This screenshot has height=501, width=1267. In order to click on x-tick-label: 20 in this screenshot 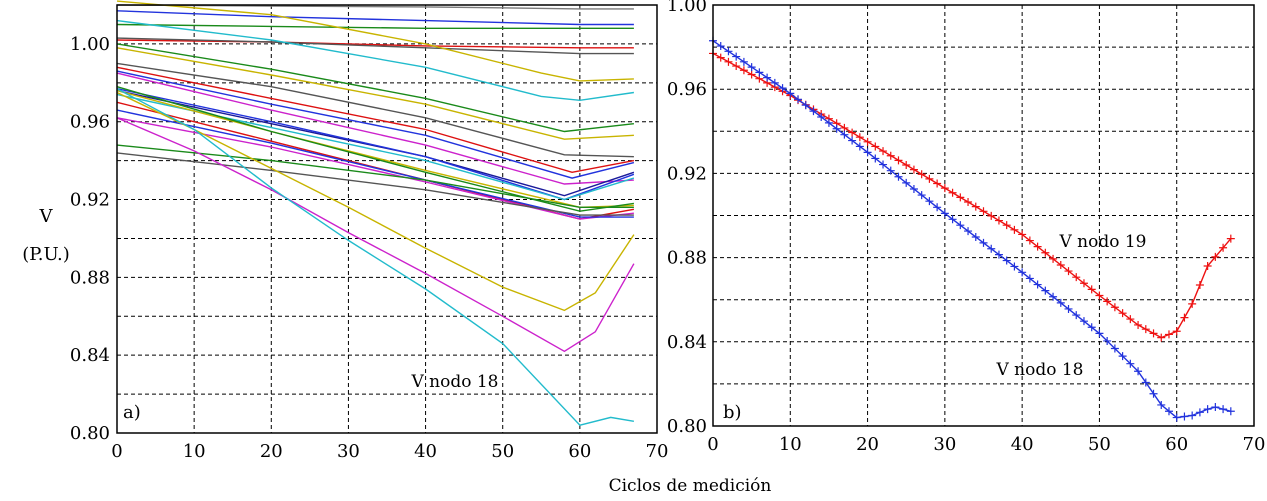, I will do `click(271, 451)`.